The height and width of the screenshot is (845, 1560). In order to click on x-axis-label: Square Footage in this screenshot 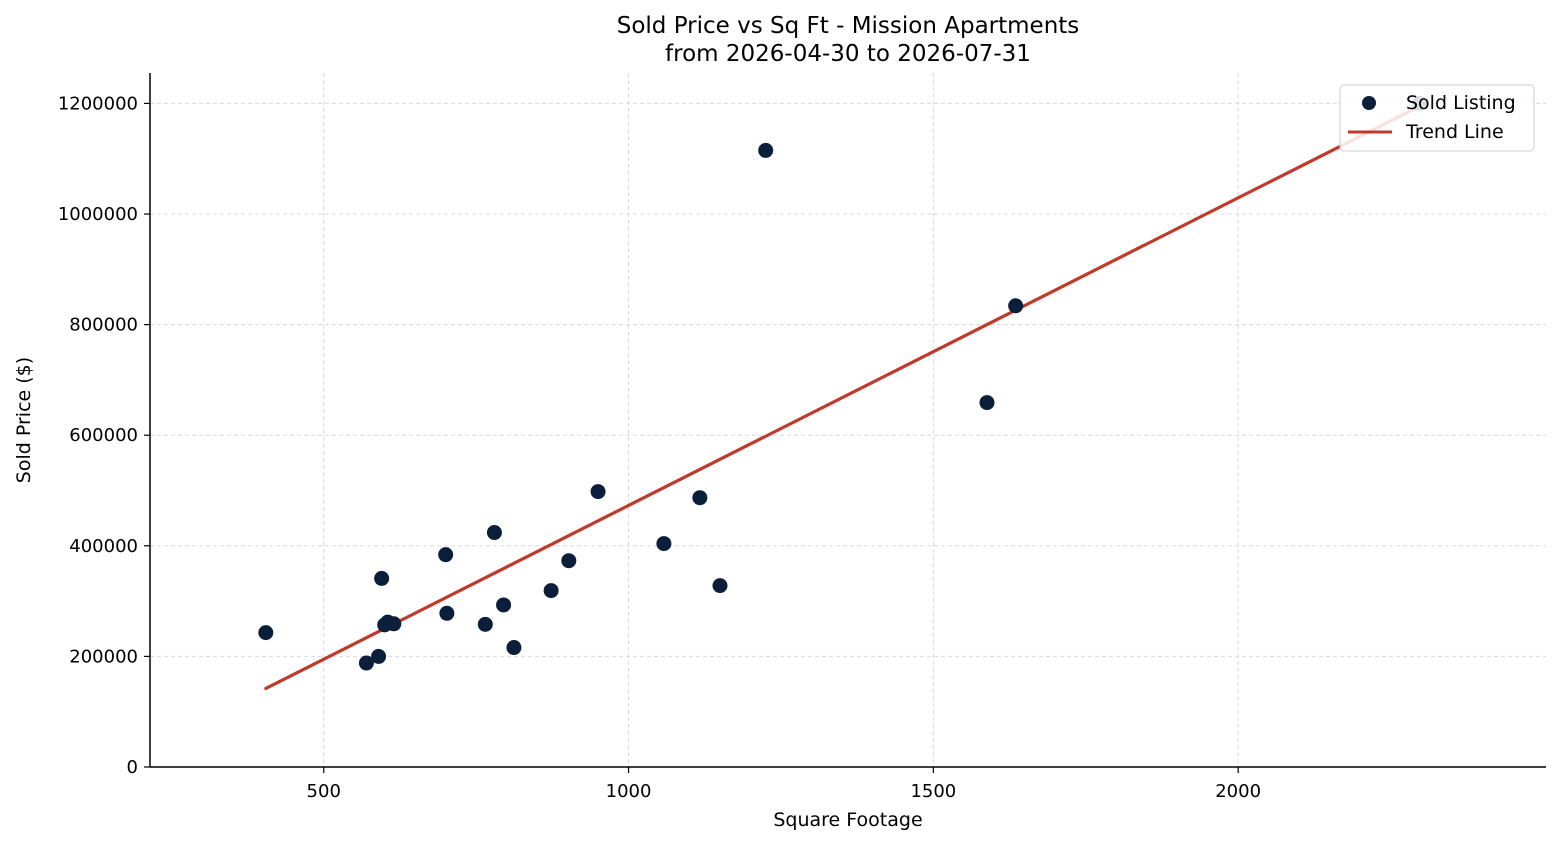, I will do `click(847, 820)`.